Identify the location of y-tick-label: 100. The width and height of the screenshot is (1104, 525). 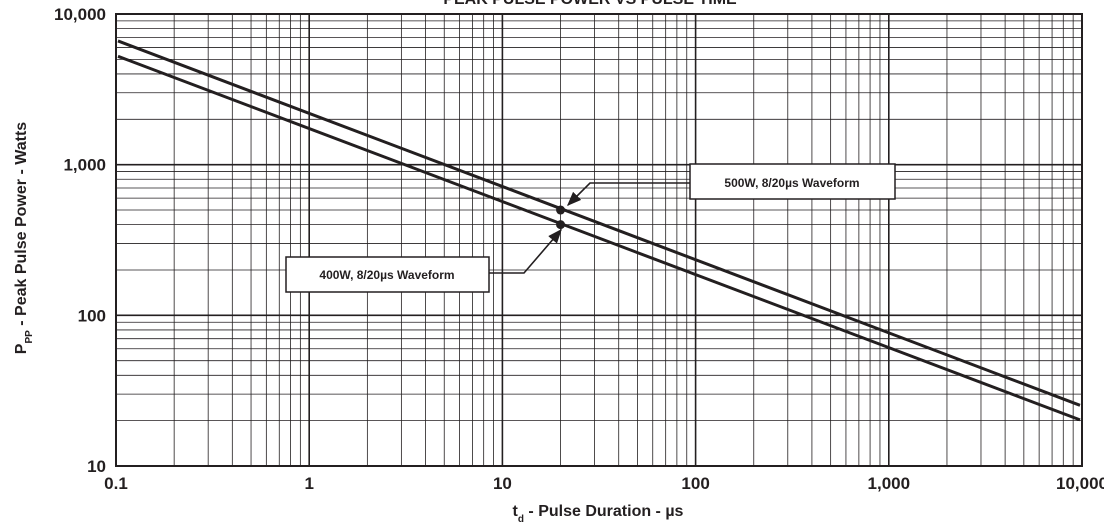
(92, 315).